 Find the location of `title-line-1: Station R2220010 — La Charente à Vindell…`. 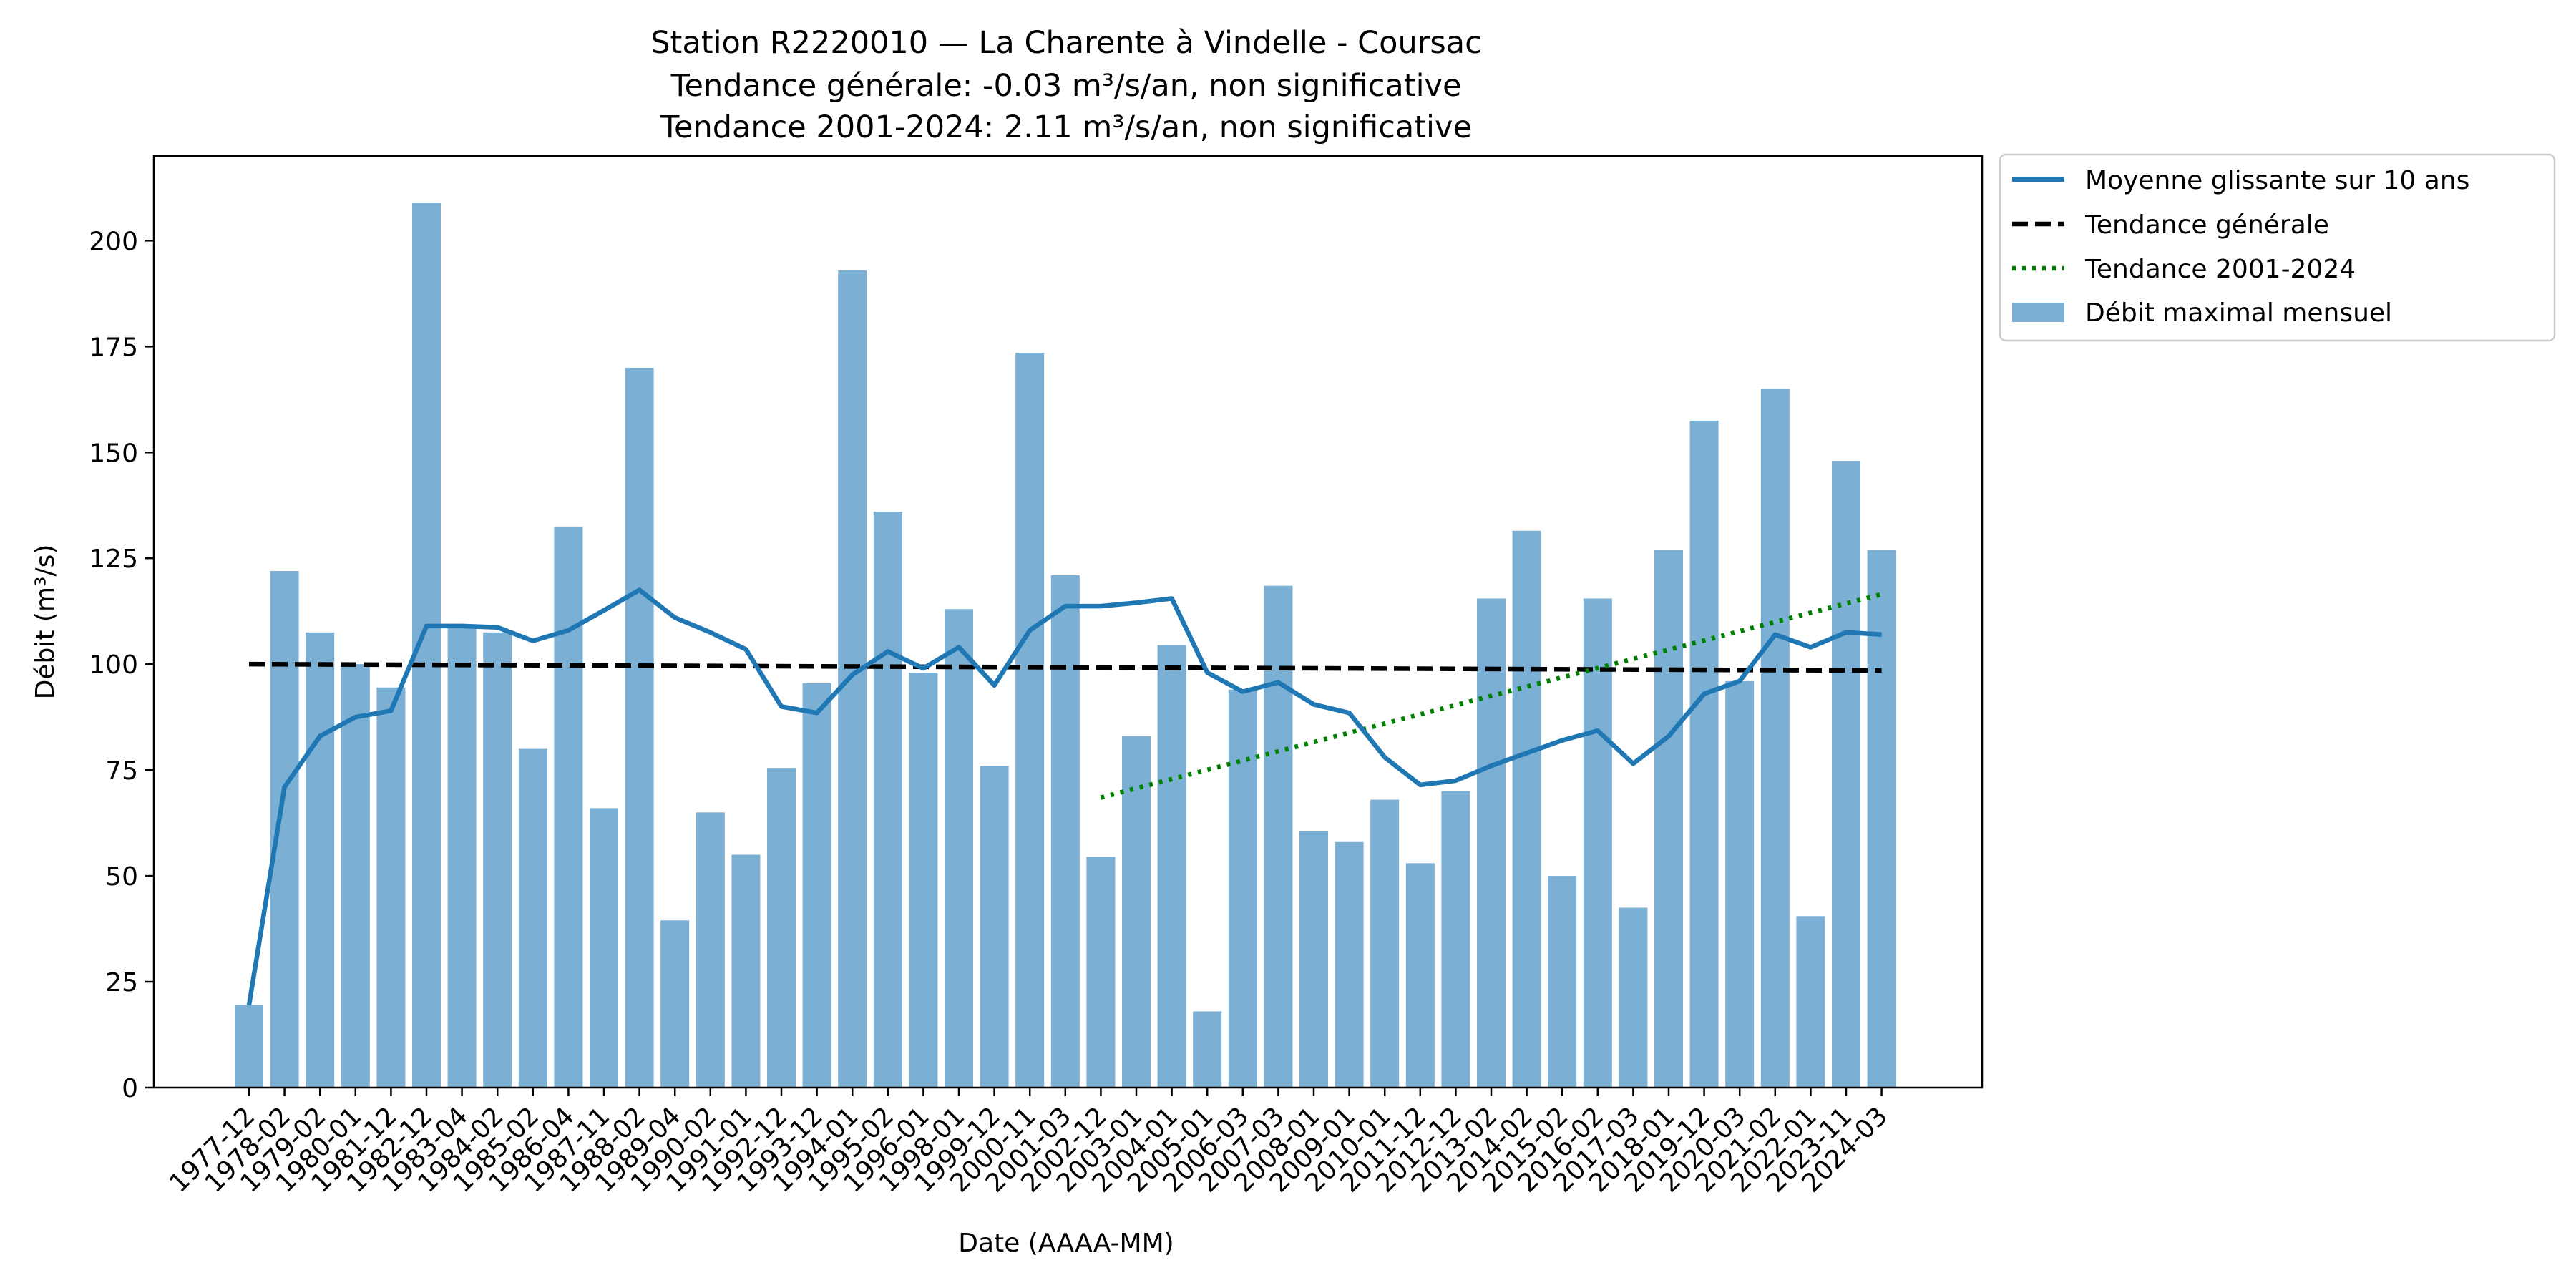

title-line-1: Station R2220010 — La Charente à Vindell… is located at coordinates (1066, 43).